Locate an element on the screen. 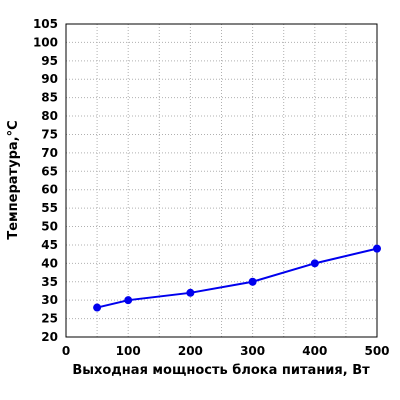 This screenshot has width=400, height=400. series is located at coordinates (237, 278).